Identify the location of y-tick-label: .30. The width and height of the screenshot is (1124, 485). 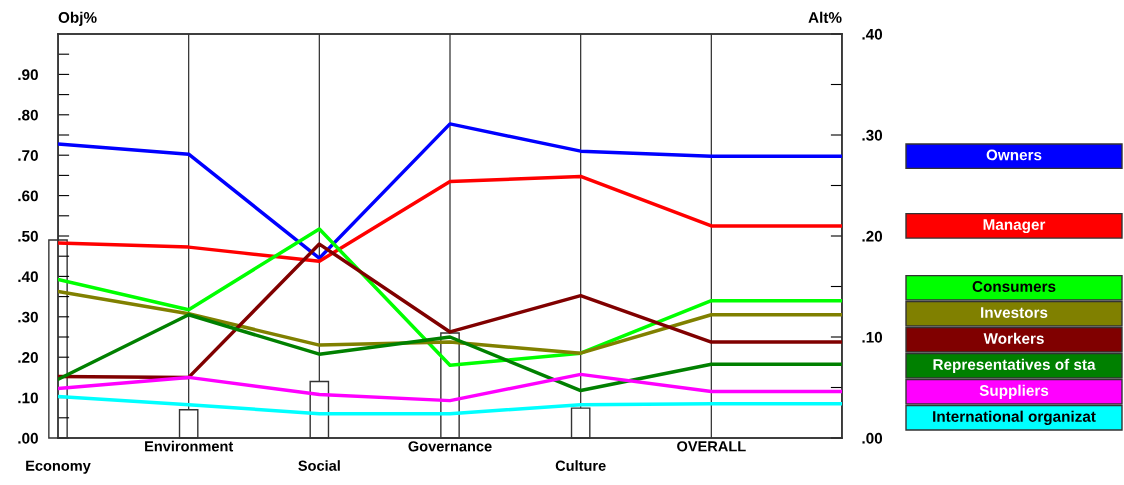
(28, 317).